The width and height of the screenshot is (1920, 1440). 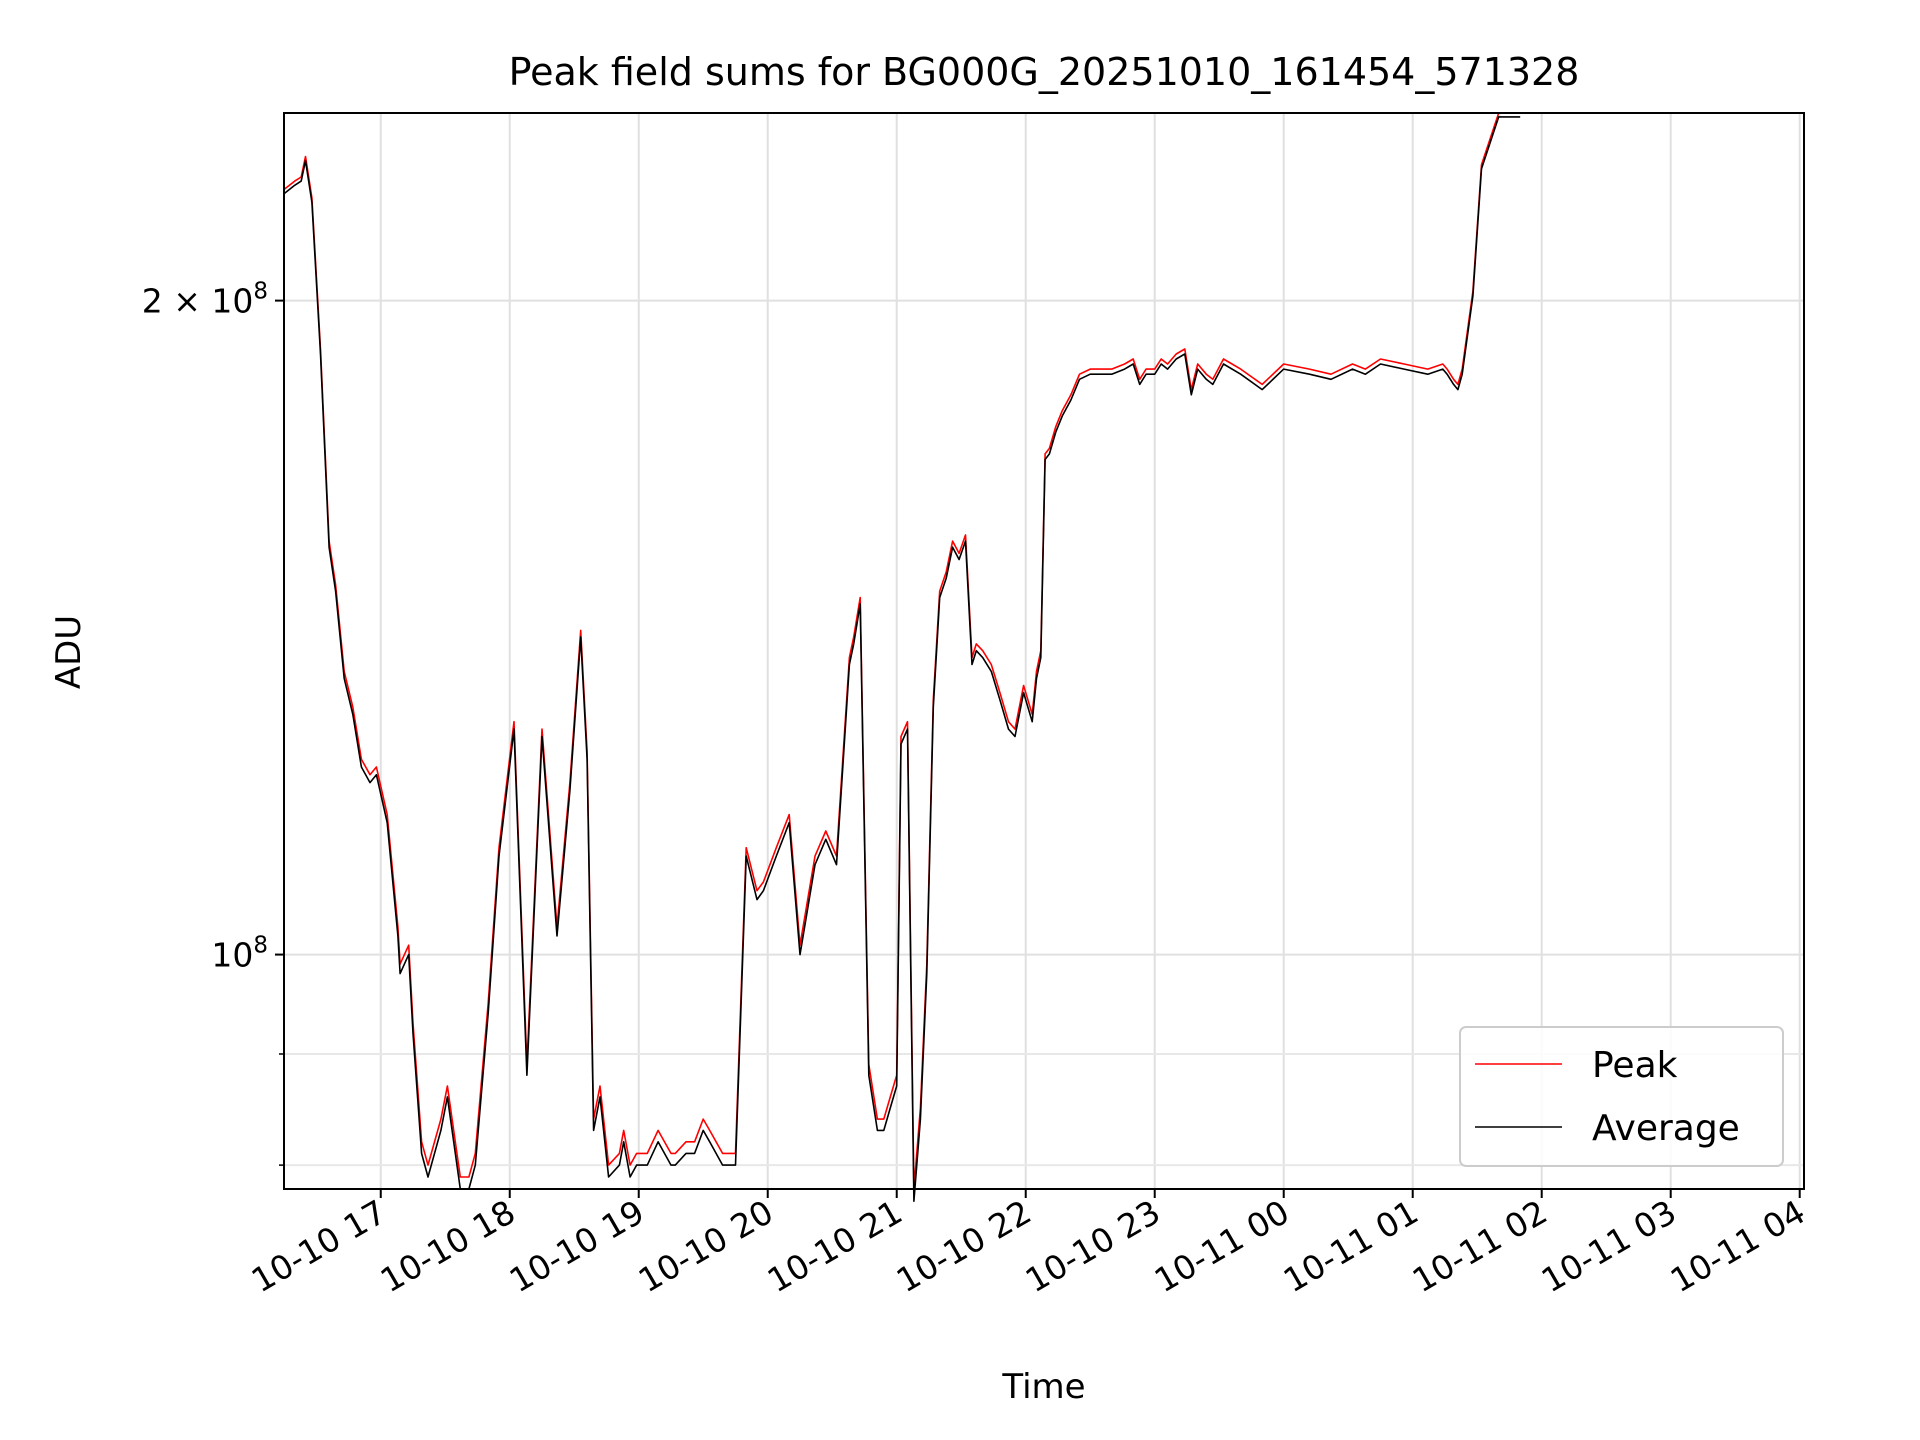 What do you see at coordinates (239, 954) in the screenshot?
I see `y-tick-label: 108` at bounding box center [239, 954].